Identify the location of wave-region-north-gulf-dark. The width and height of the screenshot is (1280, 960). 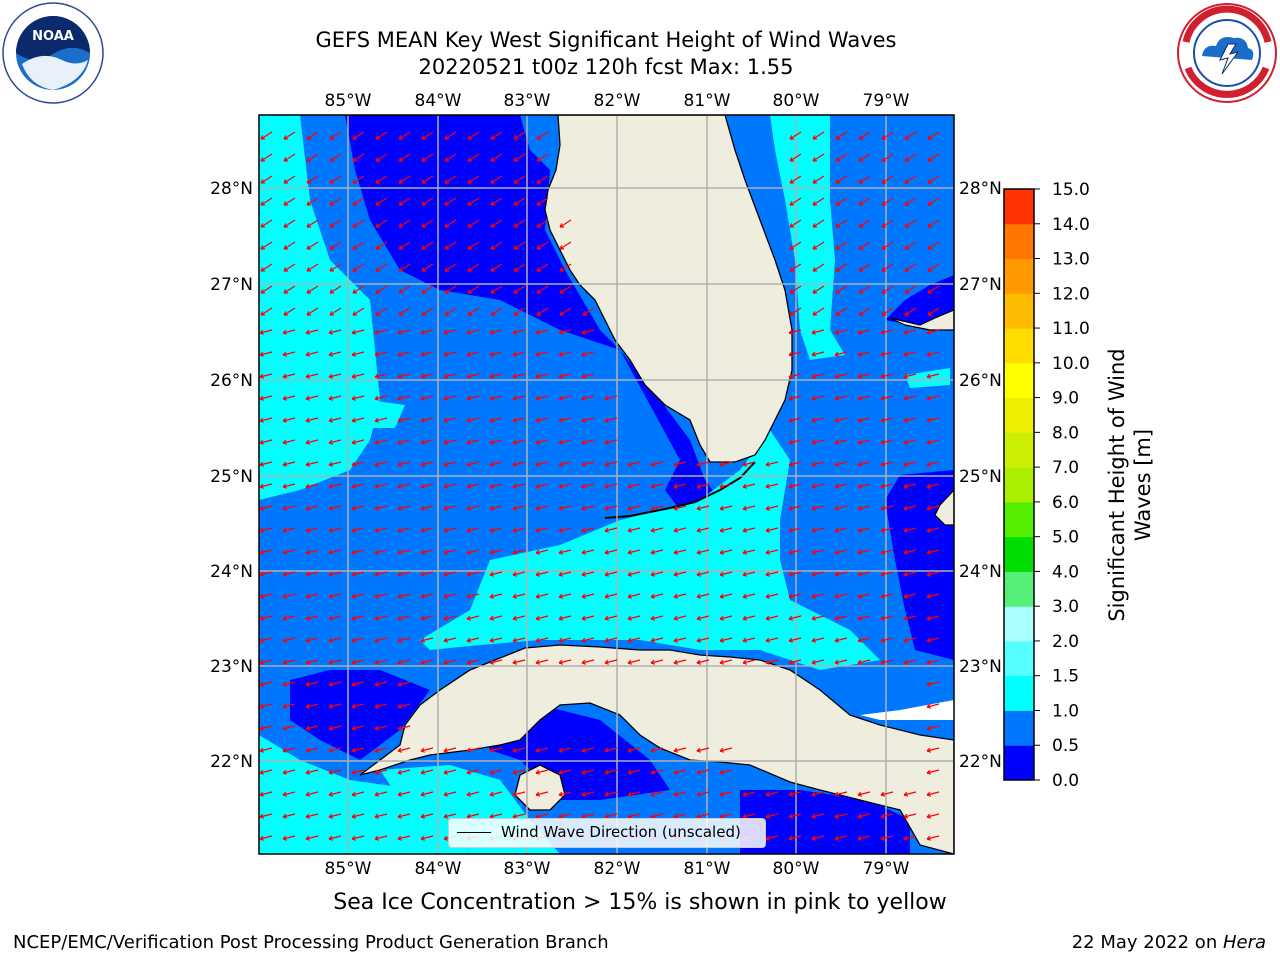
(482, 232).